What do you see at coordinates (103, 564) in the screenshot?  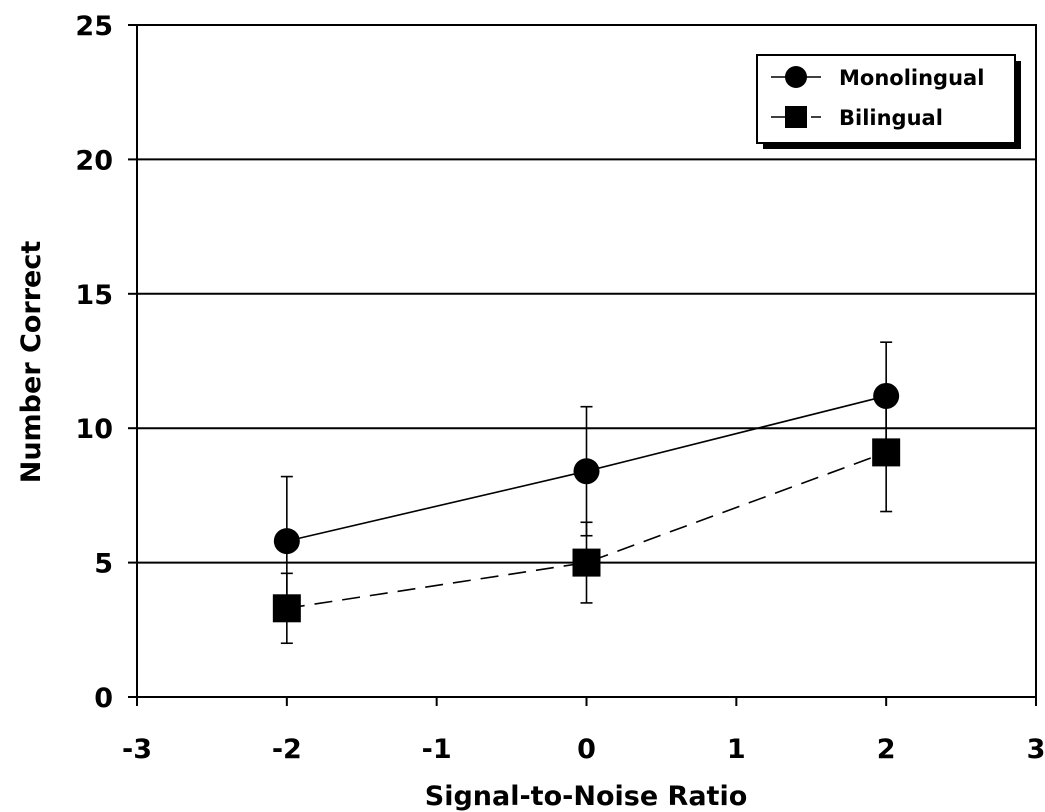 I see `y-tick-label: 5` at bounding box center [103, 564].